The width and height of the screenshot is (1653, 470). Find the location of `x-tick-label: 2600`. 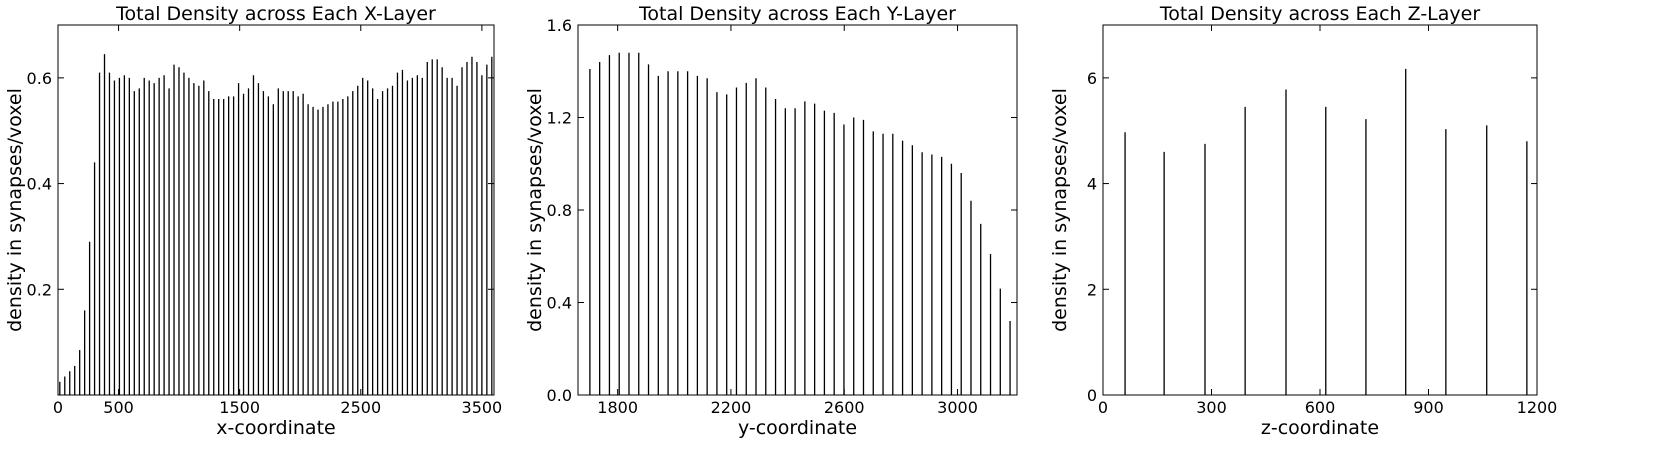

x-tick-label: 2600 is located at coordinates (844, 407).